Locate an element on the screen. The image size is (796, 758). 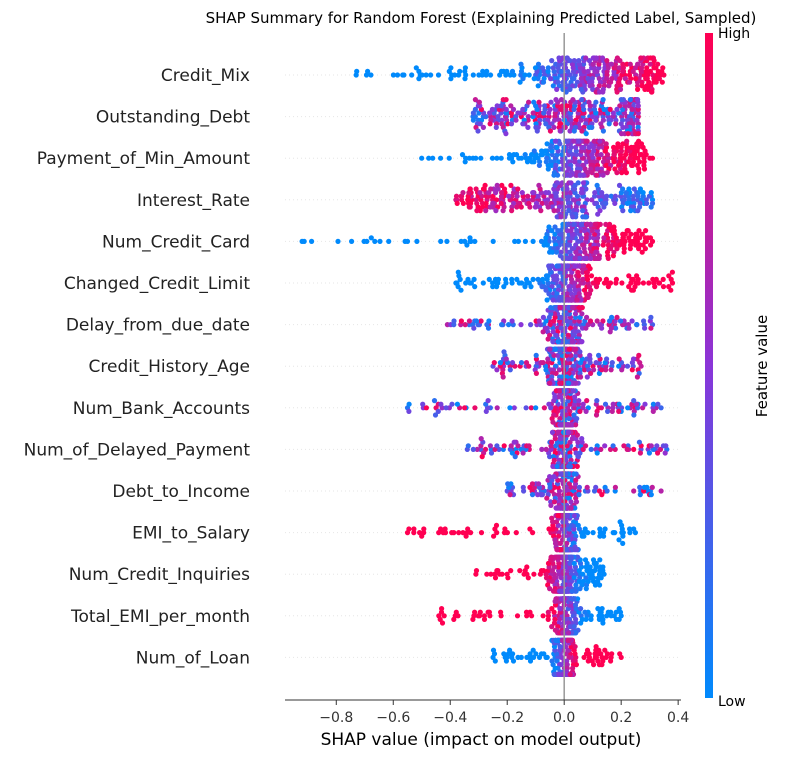
feature-label-changed-credit-limit: Changed_Credit_Limit is located at coordinates (157, 284).